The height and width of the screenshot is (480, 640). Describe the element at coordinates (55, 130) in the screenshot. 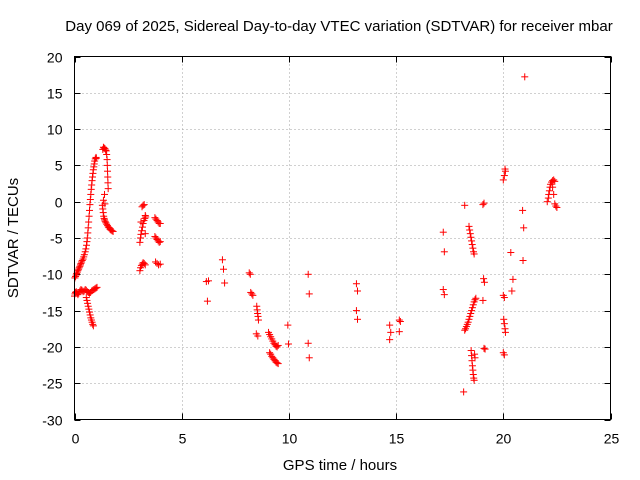

I see `y-tick-label: 10` at that location.